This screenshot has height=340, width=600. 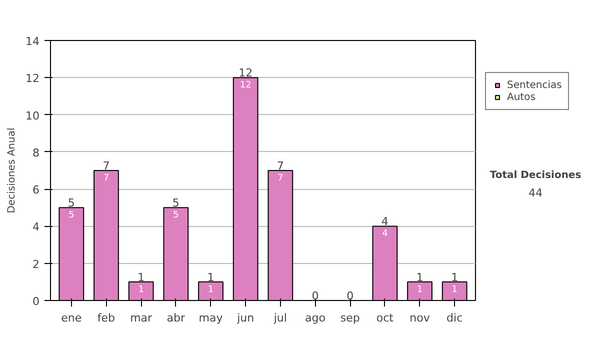 I want to click on legend-label: Sentencias, so click(x=534, y=85).